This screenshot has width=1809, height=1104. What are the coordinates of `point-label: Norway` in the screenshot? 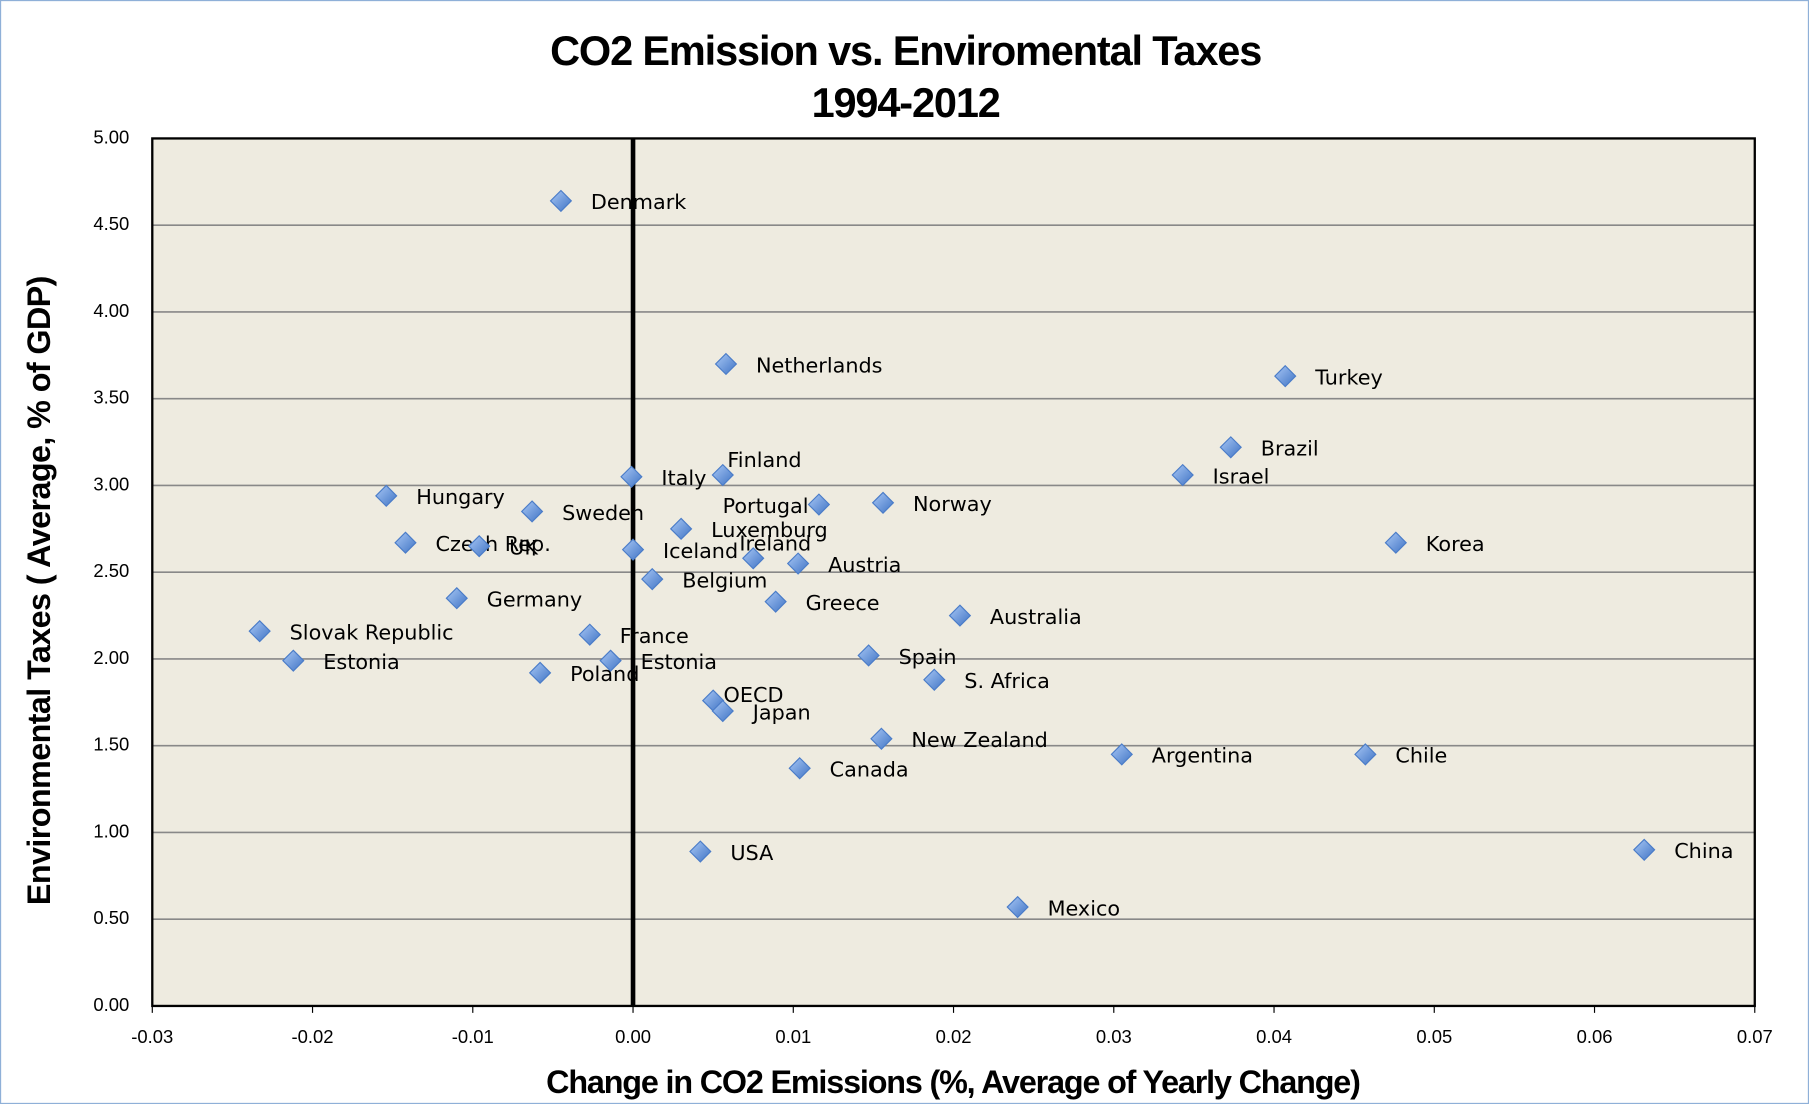 It's located at (952, 504).